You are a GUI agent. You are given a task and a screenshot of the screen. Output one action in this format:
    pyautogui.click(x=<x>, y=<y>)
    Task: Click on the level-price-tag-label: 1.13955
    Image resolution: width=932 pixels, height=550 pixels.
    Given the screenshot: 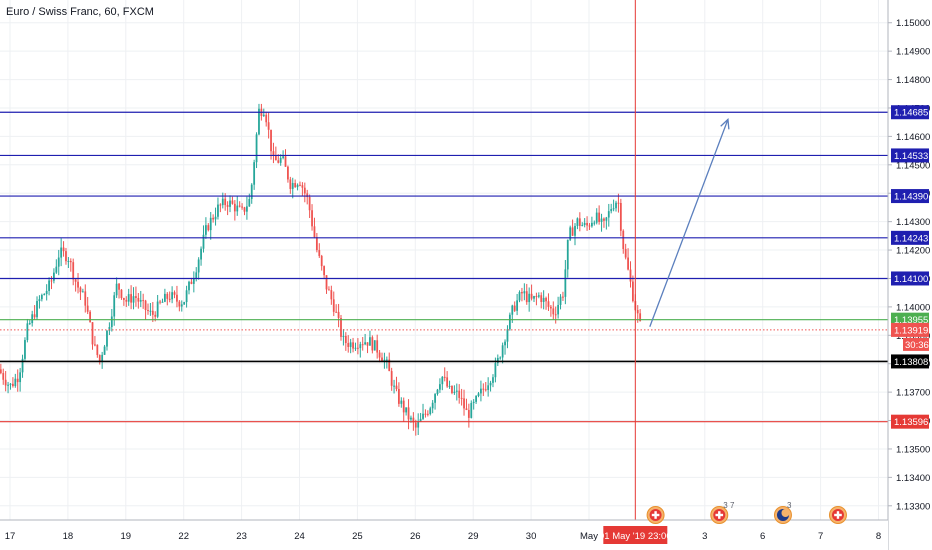 What is the action you would take?
    pyautogui.click(x=911, y=320)
    